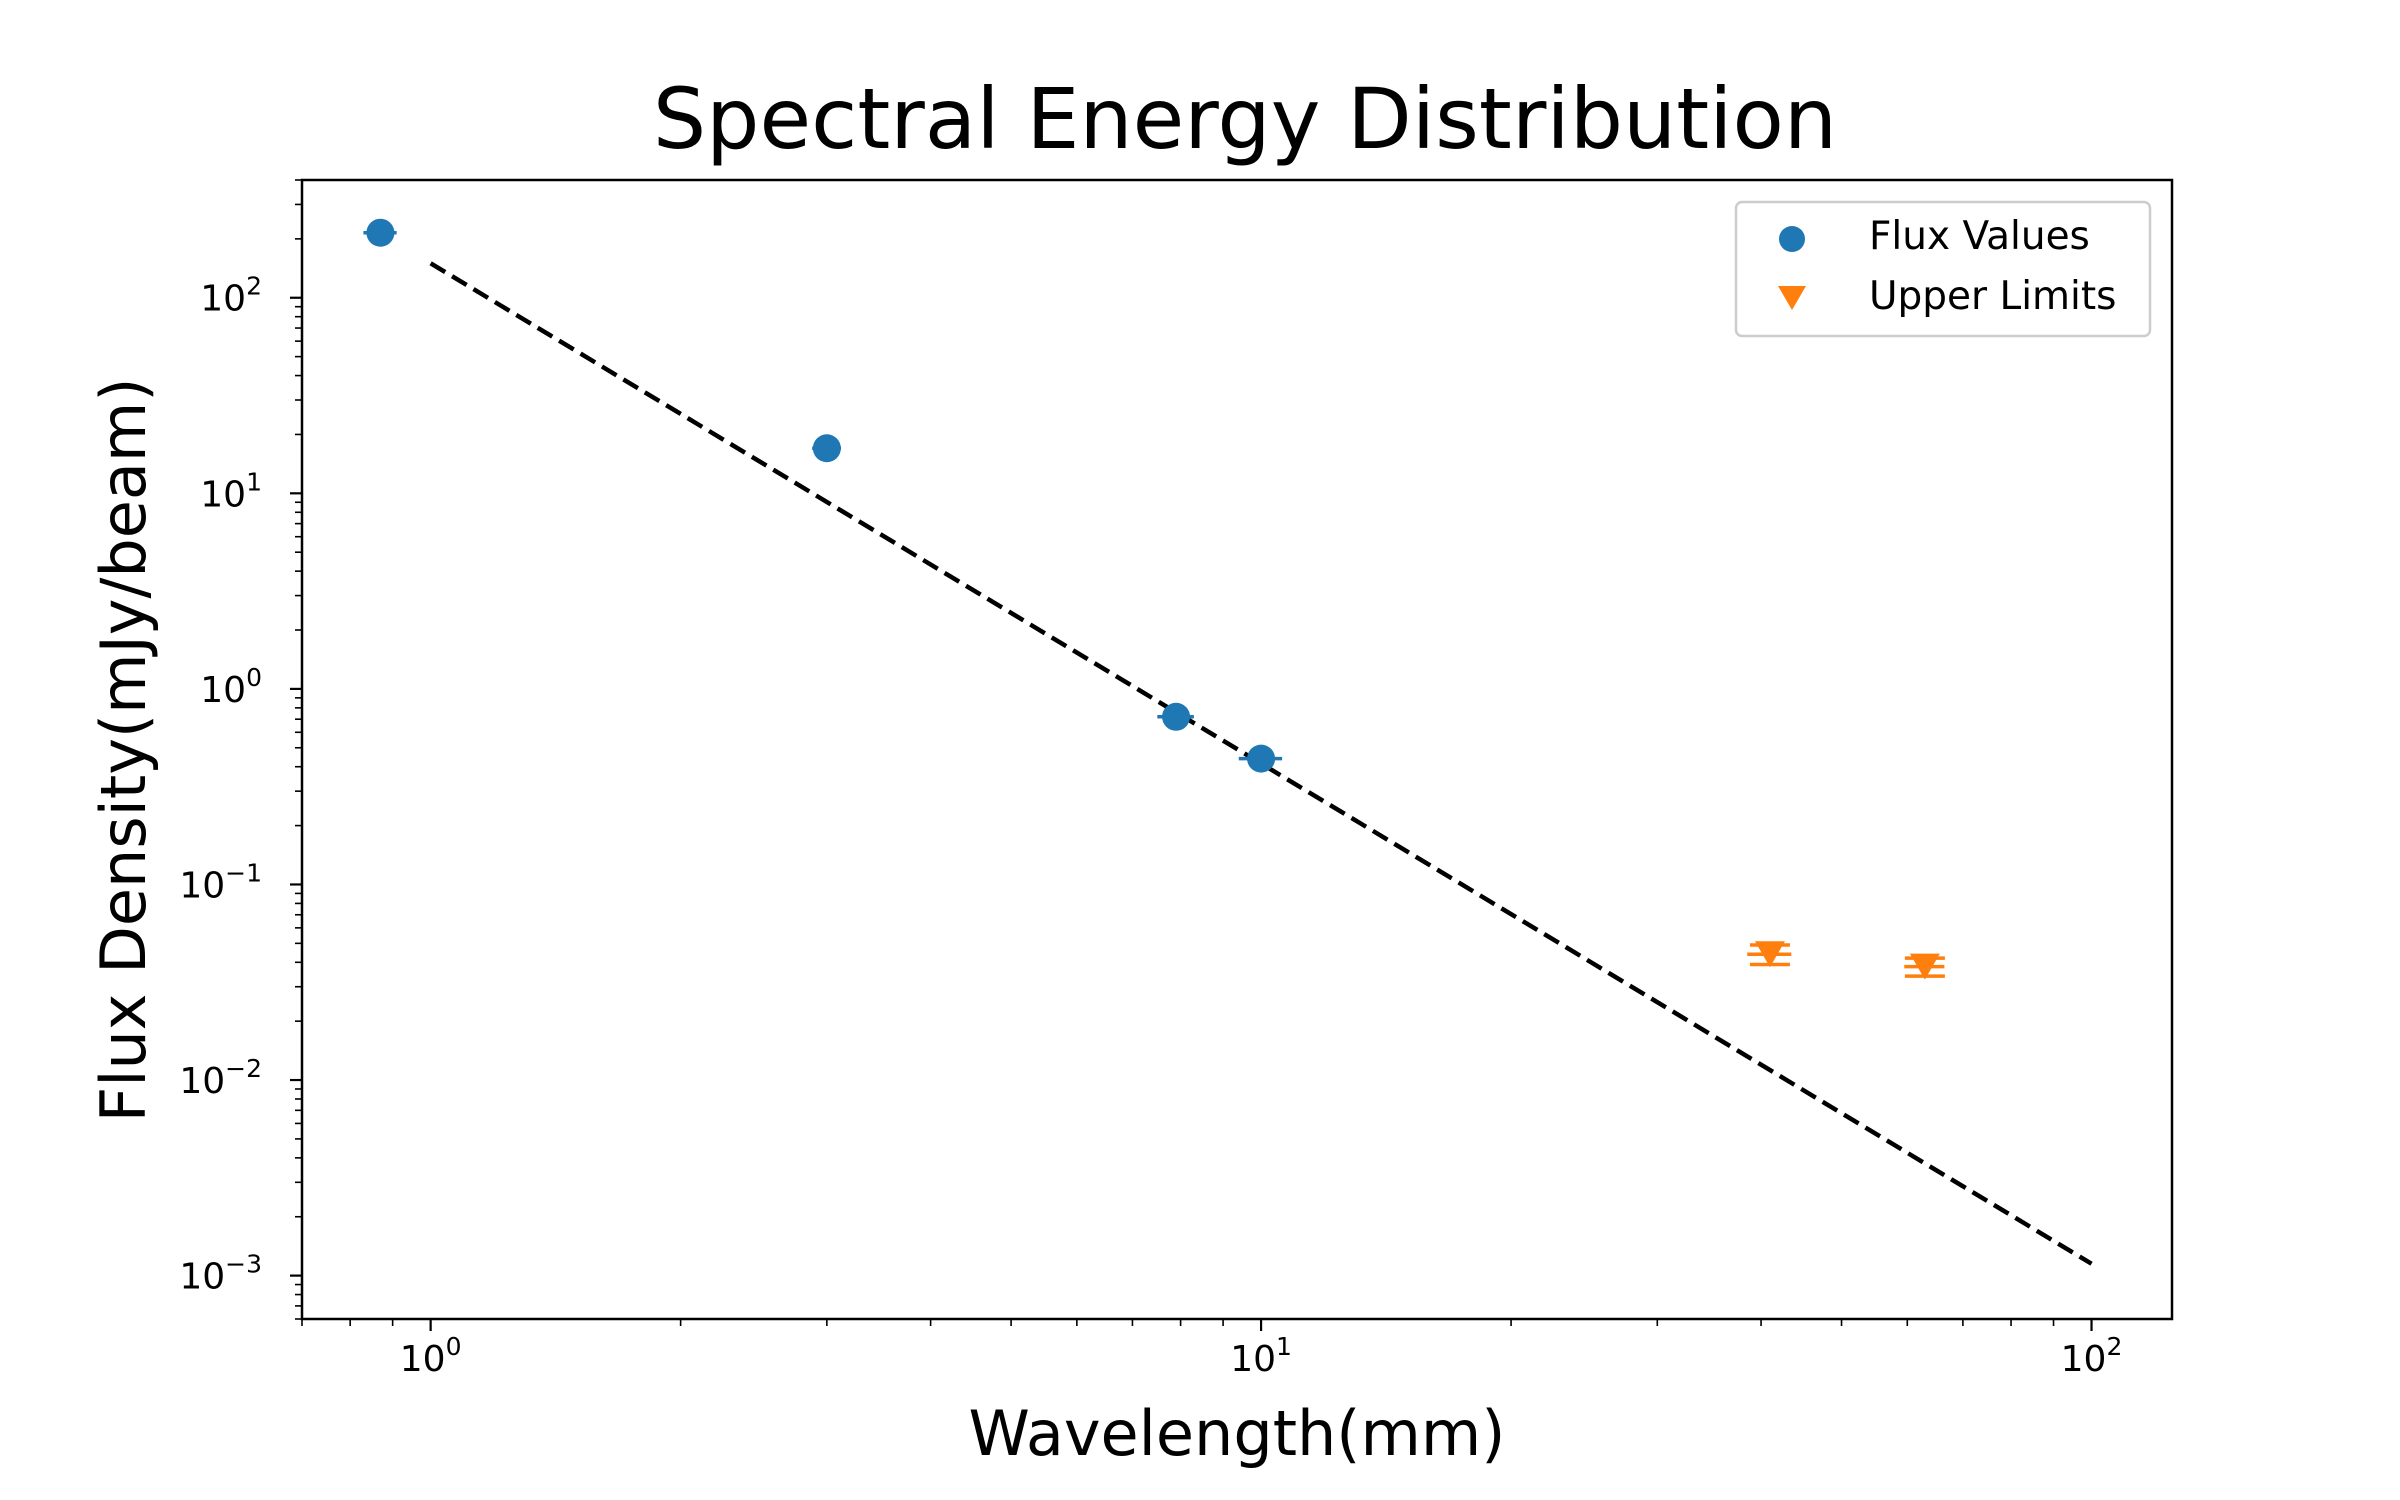 The image size is (2400, 1500). I want to click on legend-marker-upper-limits, so click(1792, 298).